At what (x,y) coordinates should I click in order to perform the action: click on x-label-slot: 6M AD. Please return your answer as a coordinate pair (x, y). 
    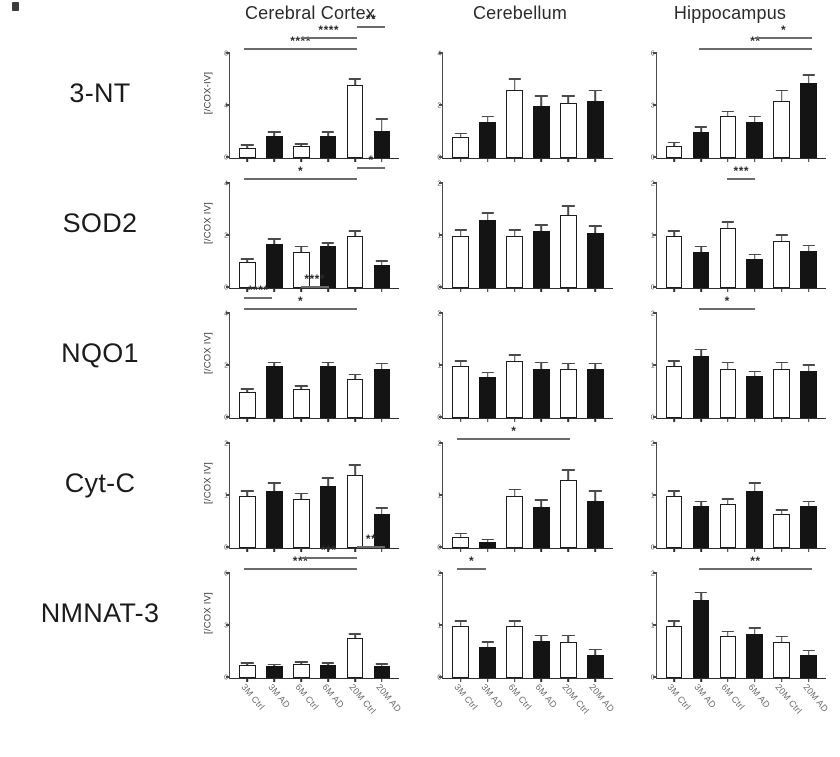
    Looking at the image, I should click on (543, 716).